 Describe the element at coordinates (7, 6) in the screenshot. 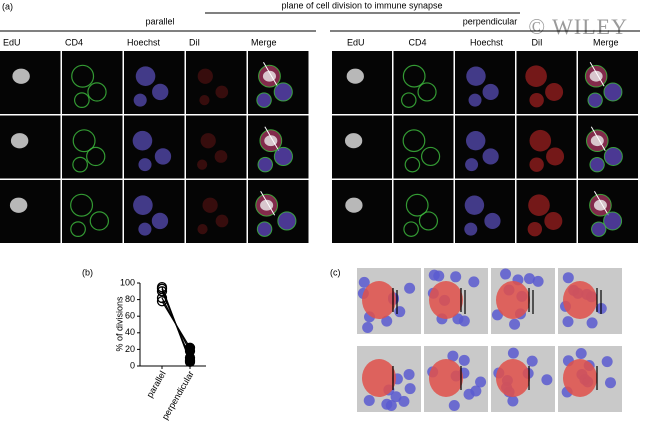

I see `panel-label: (a)` at that location.